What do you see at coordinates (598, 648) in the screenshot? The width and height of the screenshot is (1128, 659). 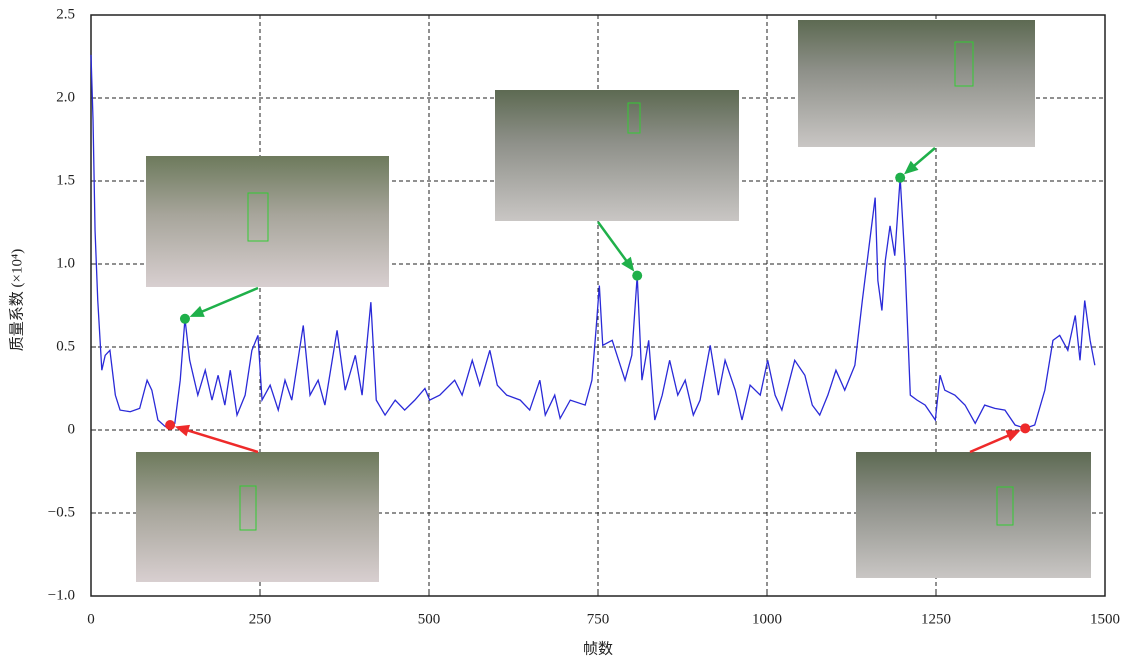 I see `x-axis-label: 帧数` at bounding box center [598, 648].